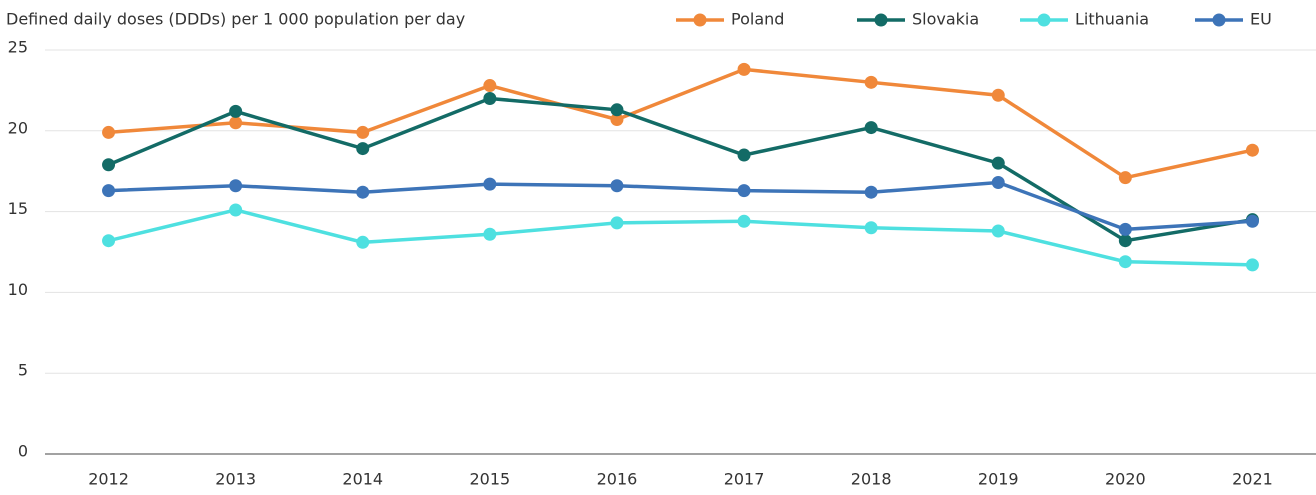 This screenshot has width=1316, height=495. What do you see at coordinates (998, 479) in the screenshot?
I see `x-tick-label: 2019` at bounding box center [998, 479].